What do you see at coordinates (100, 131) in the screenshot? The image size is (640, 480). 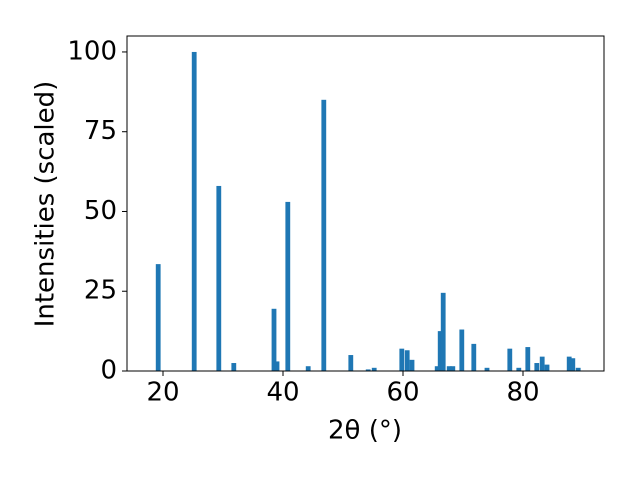 I see `y-tick-label: 75` at bounding box center [100, 131].